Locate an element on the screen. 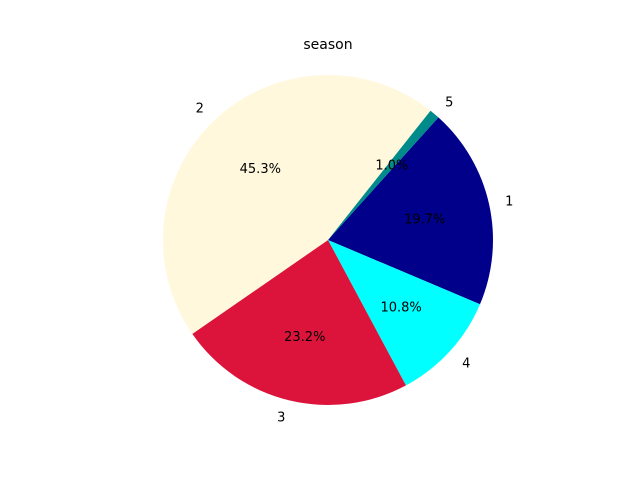 This screenshot has height=480, width=640. slice-label-1: 1 is located at coordinates (509, 202).